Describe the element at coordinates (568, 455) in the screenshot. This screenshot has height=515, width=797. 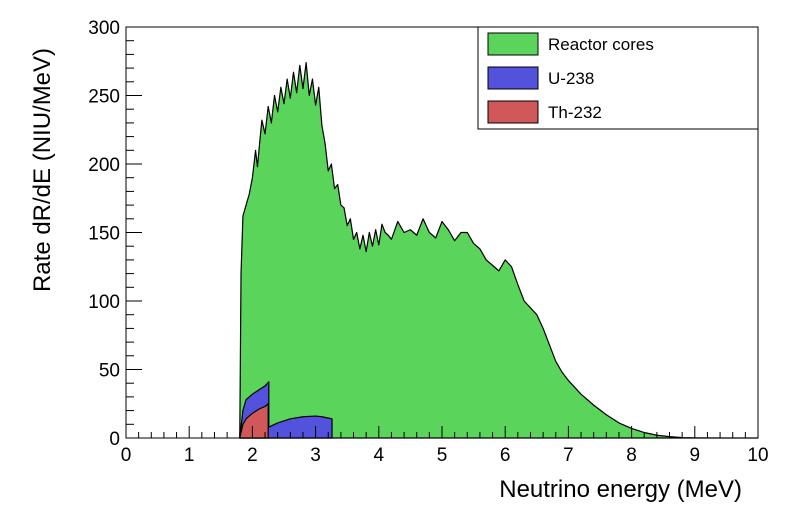
I see `x-tick-label-7: 7` at that location.